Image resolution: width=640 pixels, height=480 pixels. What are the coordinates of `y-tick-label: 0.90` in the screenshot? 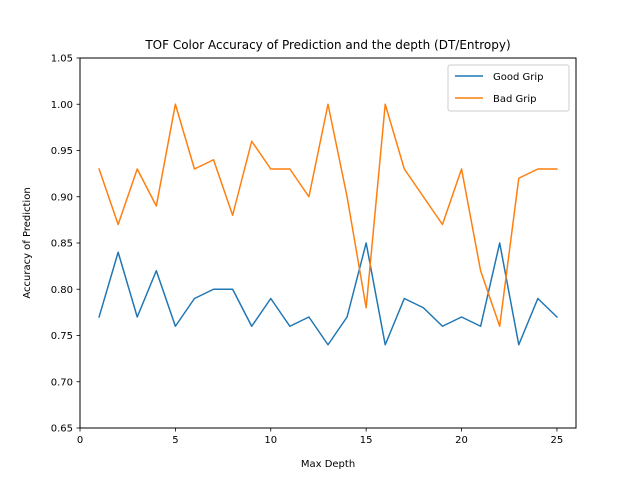 It's located at (62, 197).